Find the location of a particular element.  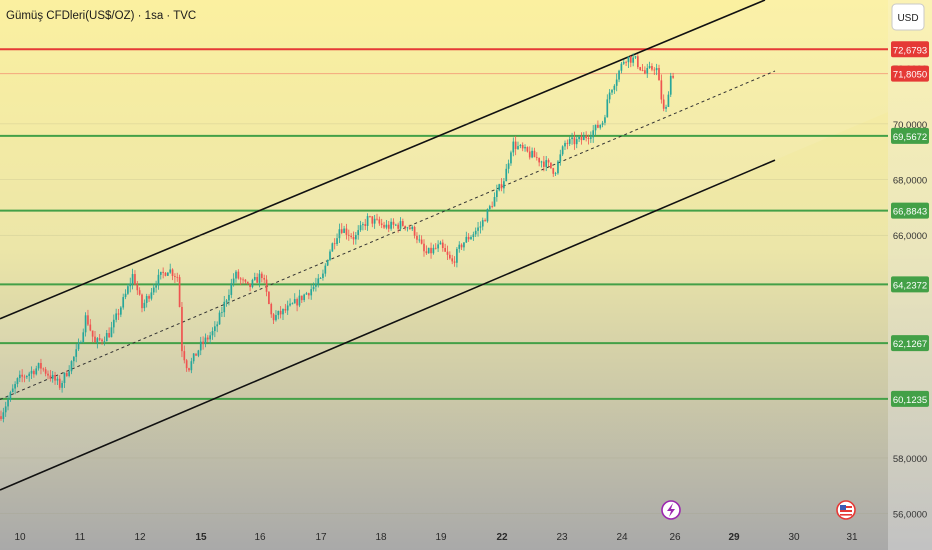

symbol-name: Gümüş CFDleri(US$/OZ) is located at coordinates (70, 16).